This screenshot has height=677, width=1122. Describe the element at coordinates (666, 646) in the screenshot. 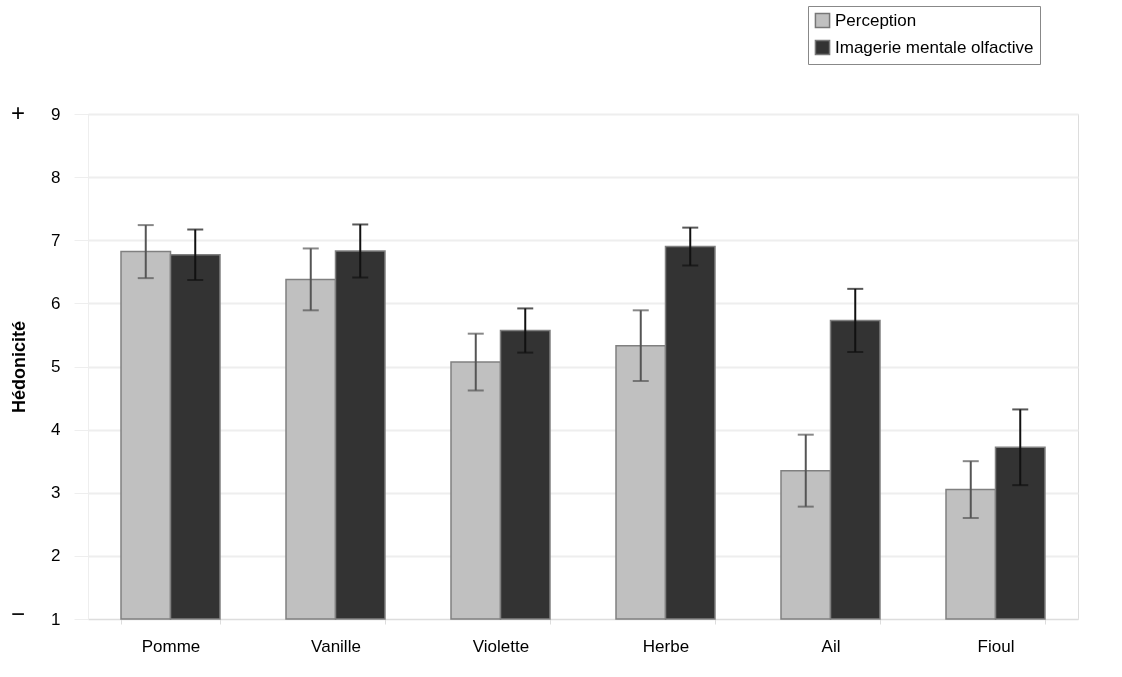

I see `x-tick-label: Herbe` at that location.